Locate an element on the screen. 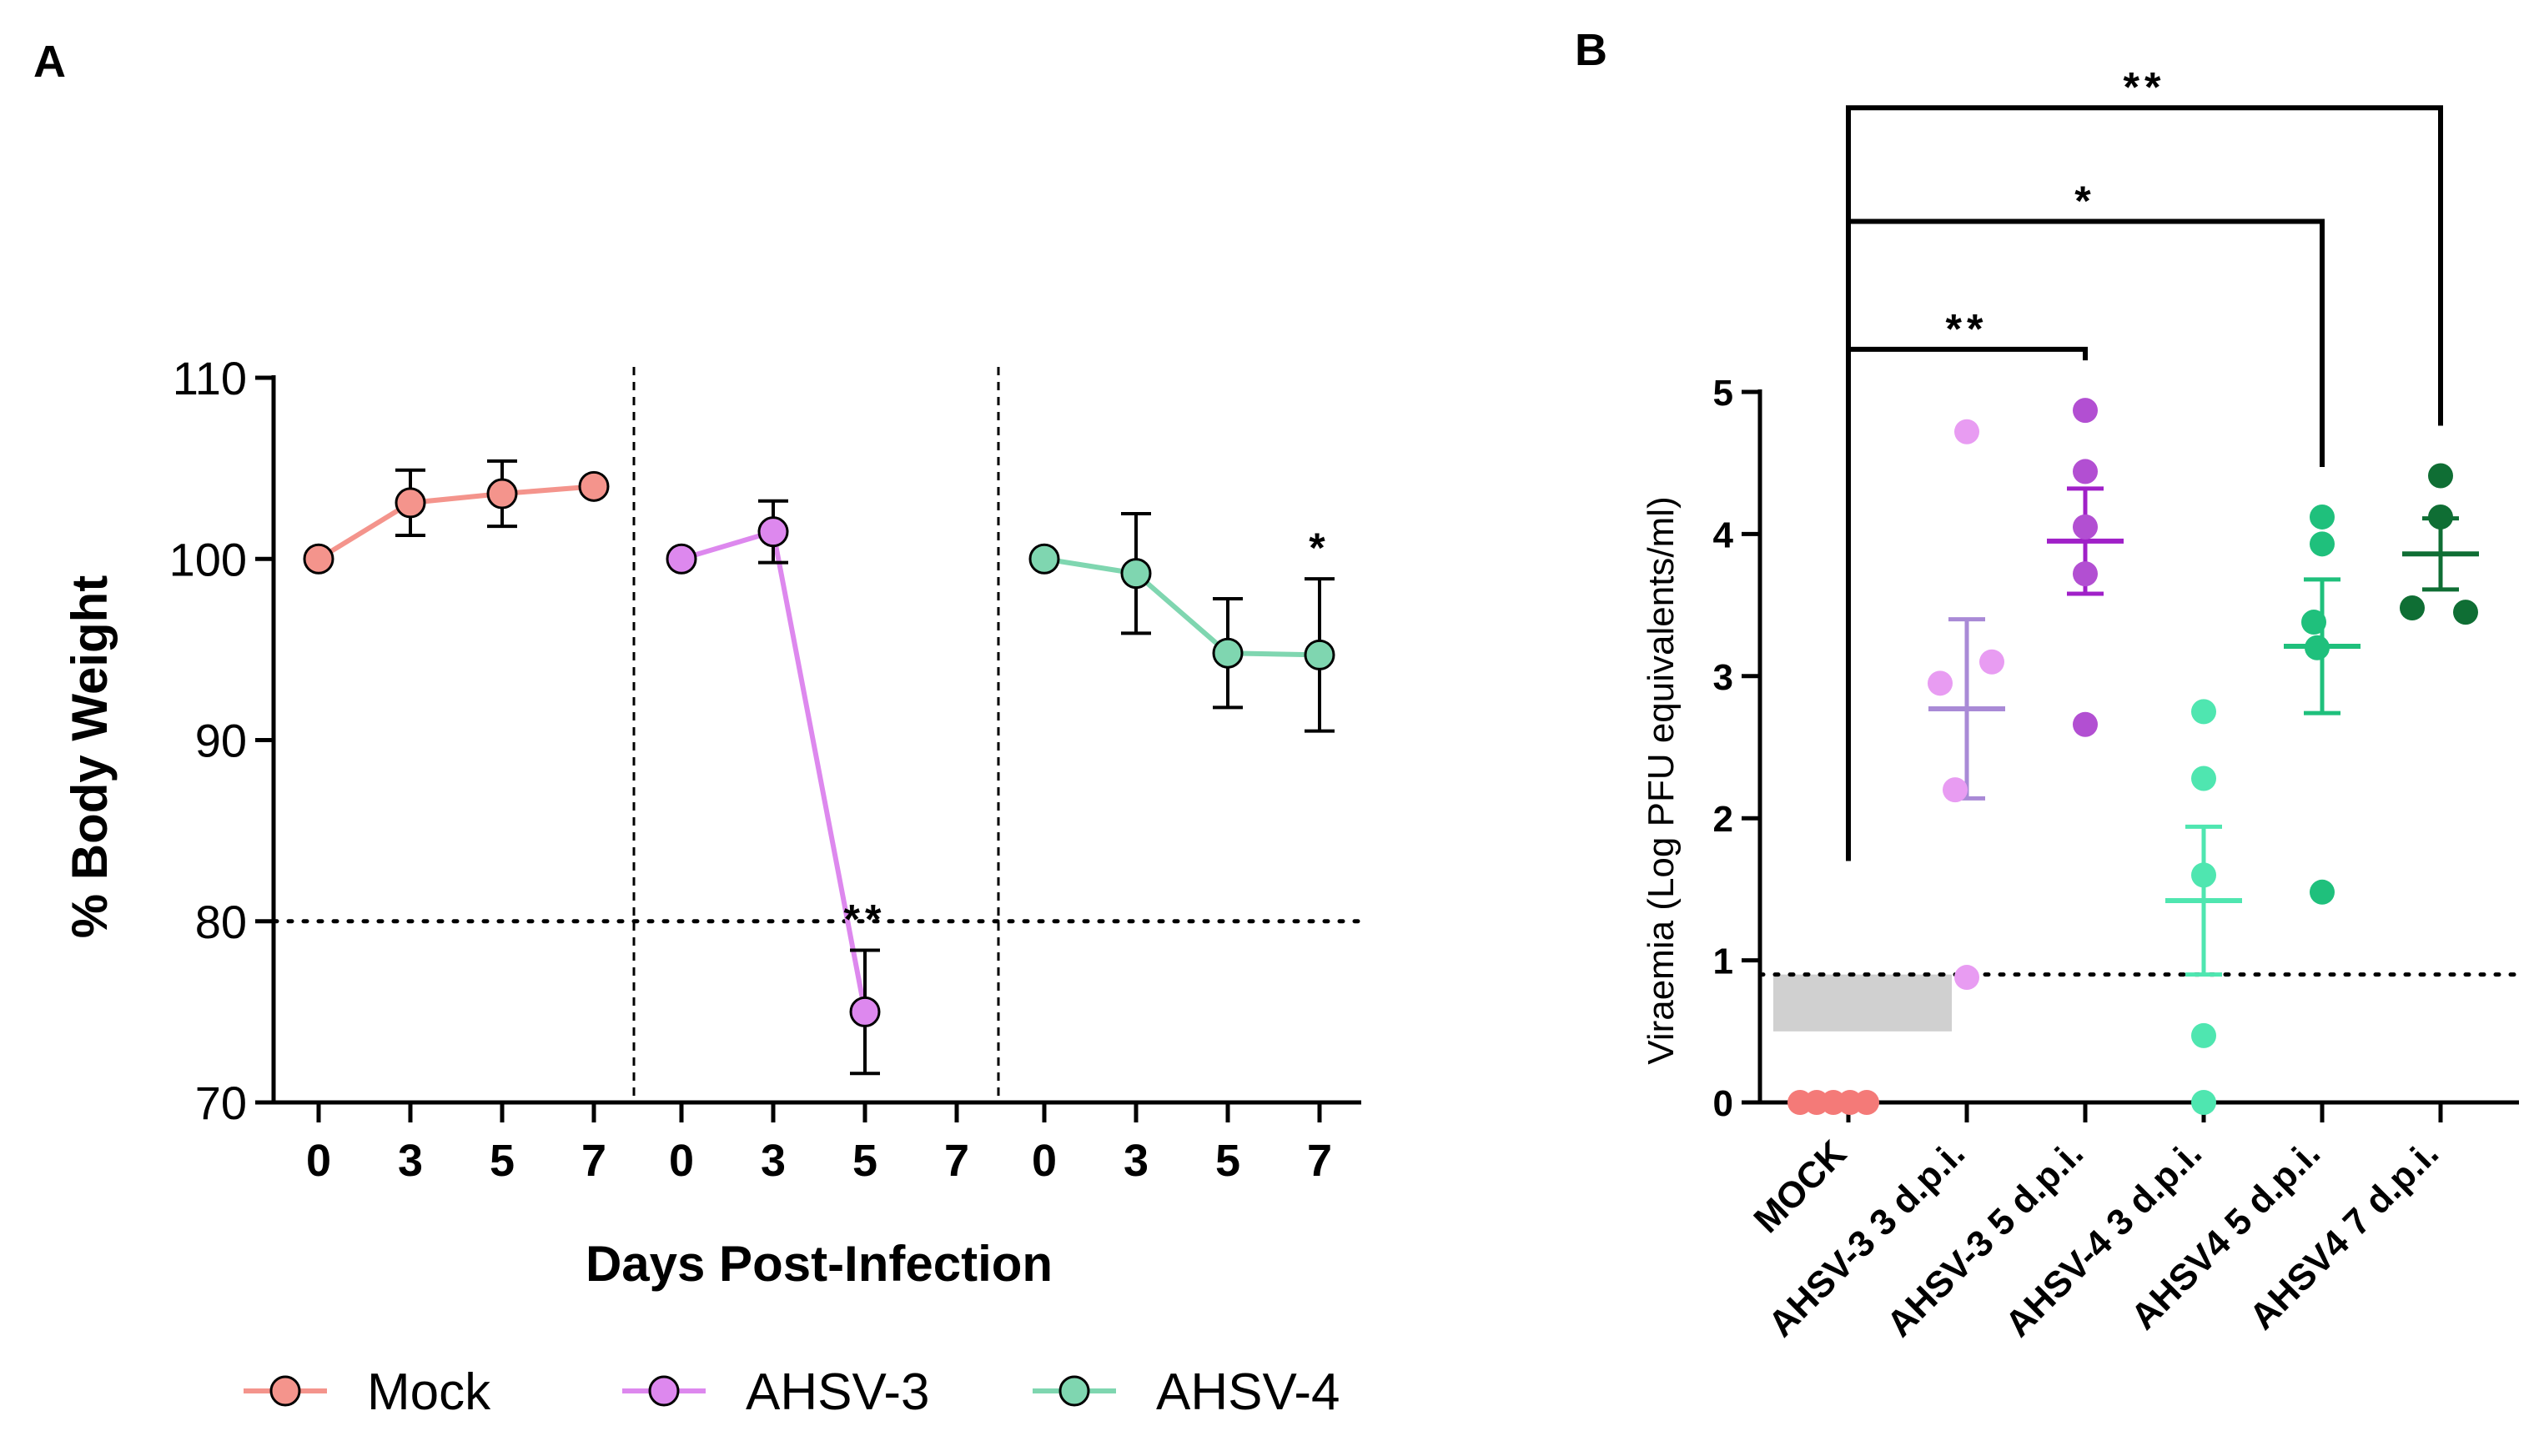 The image size is (2534, 1456). y-tick-label: 3 is located at coordinates (1723, 677).